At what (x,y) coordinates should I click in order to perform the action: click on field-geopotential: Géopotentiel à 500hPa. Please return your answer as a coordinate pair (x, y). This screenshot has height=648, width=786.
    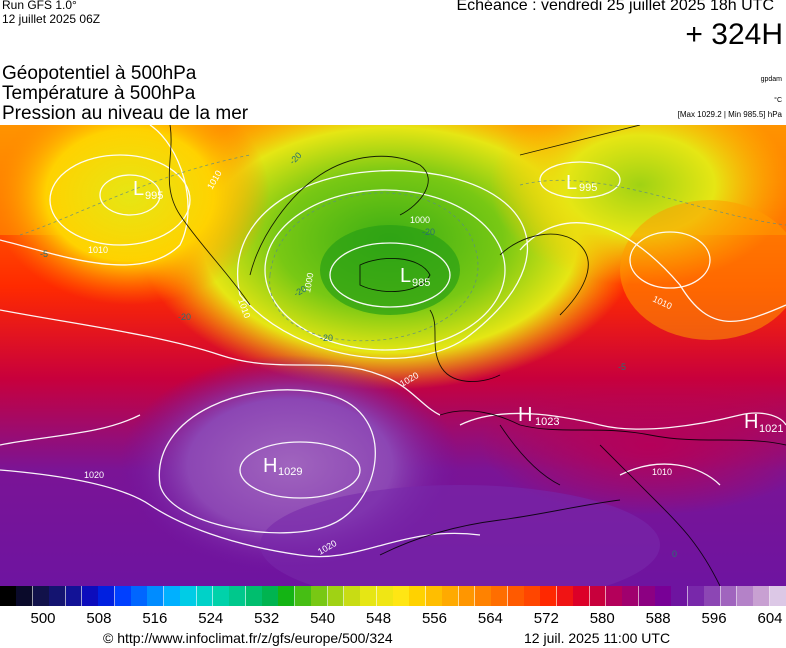
    Looking at the image, I should click on (99, 73).